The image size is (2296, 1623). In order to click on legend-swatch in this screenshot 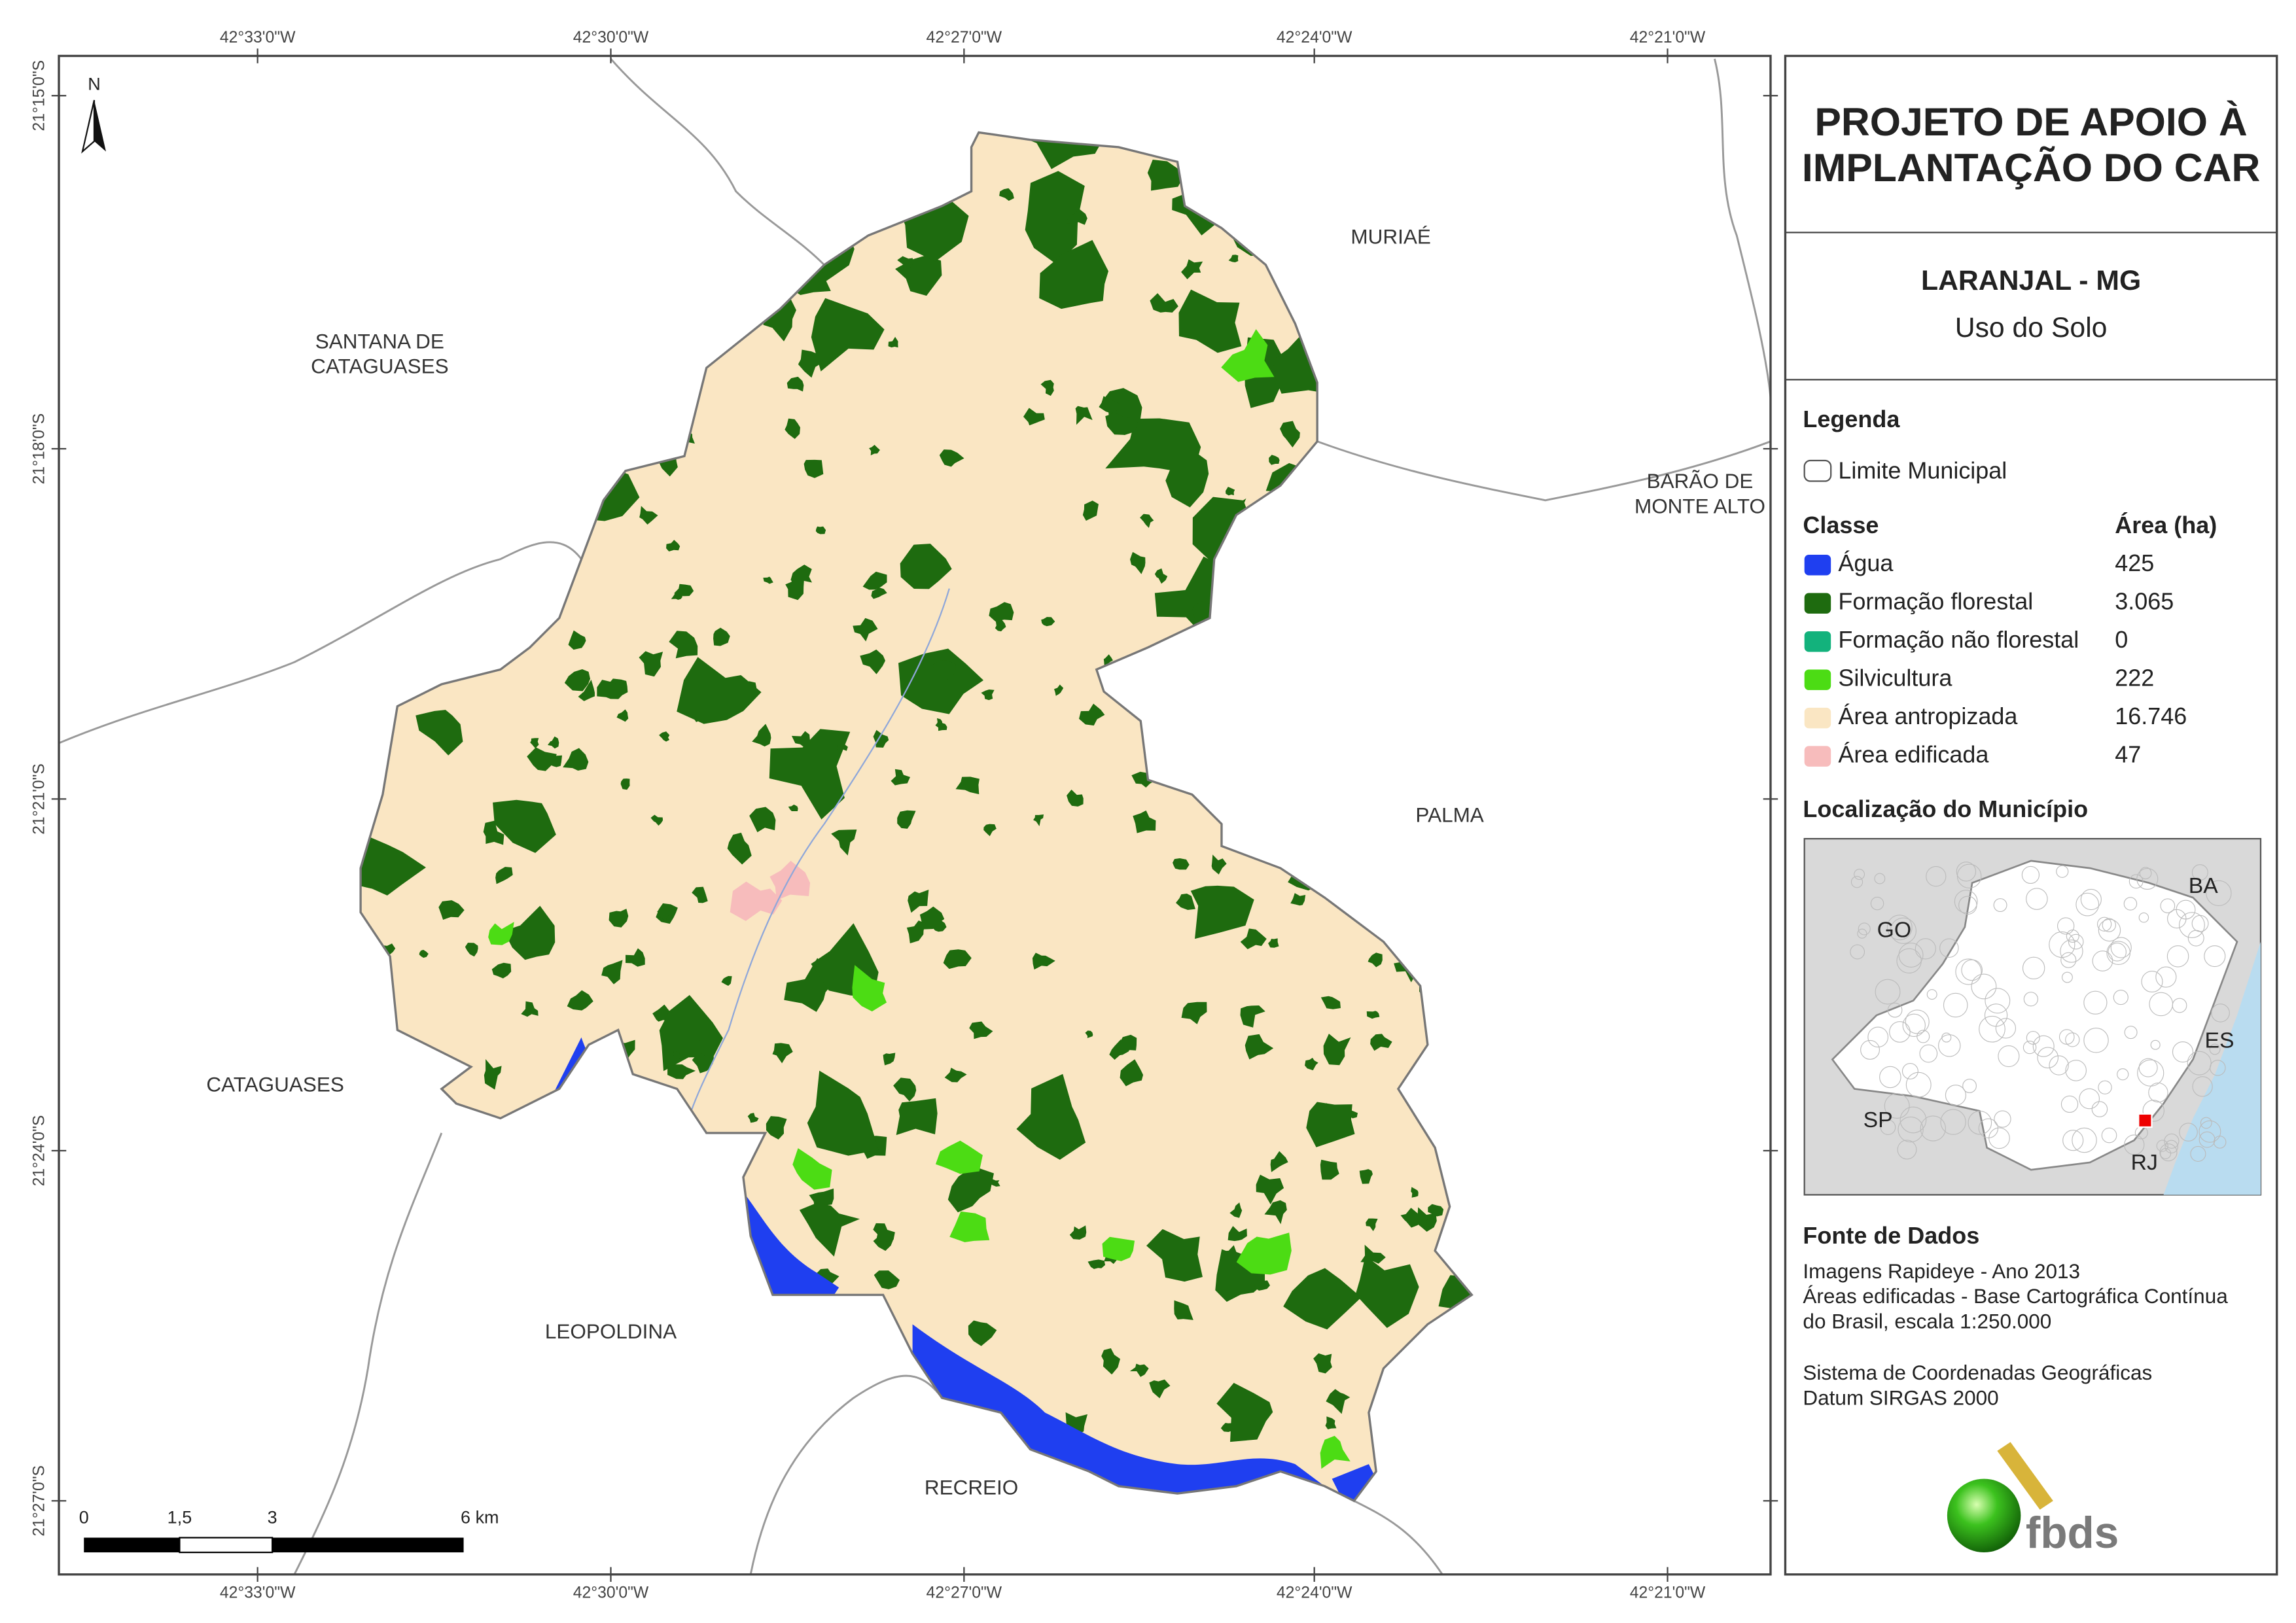, I will do `click(1817, 565)`.